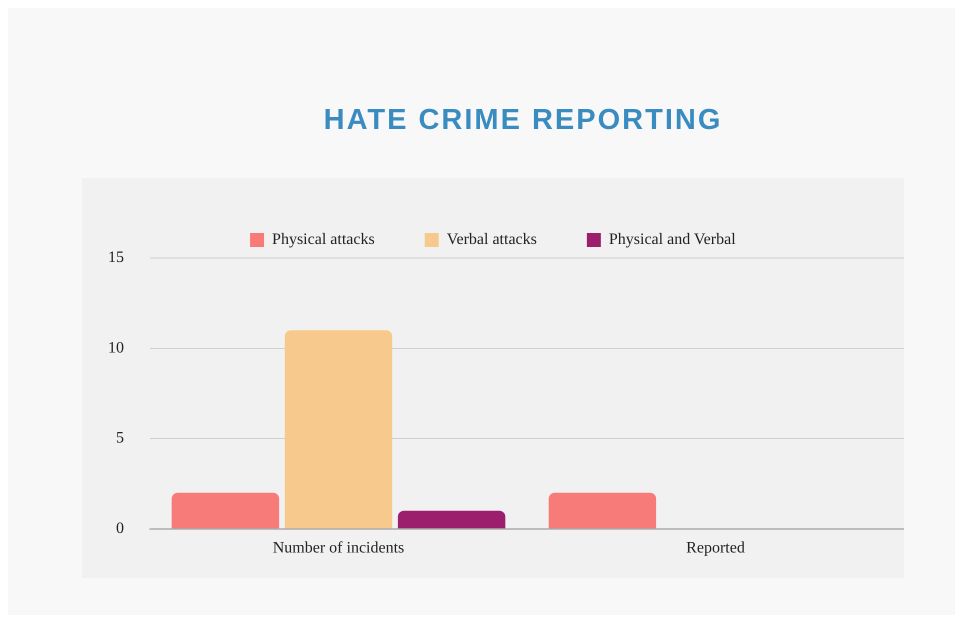 The height and width of the screenshot is (623, 963). Describe the element at coordinates (338, 548) in the screenshot. I see `x-tick-label: Number of incidents` at that location.